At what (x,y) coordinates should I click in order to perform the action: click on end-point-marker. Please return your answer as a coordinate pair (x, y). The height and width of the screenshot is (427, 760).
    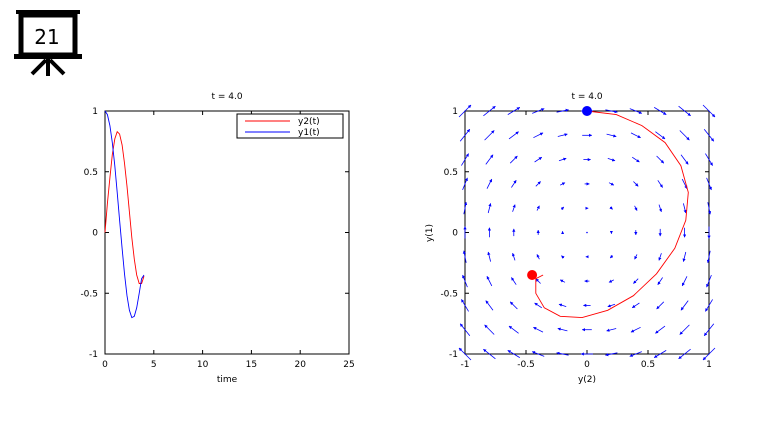
    Looking at the image, I should click on (532, 275).